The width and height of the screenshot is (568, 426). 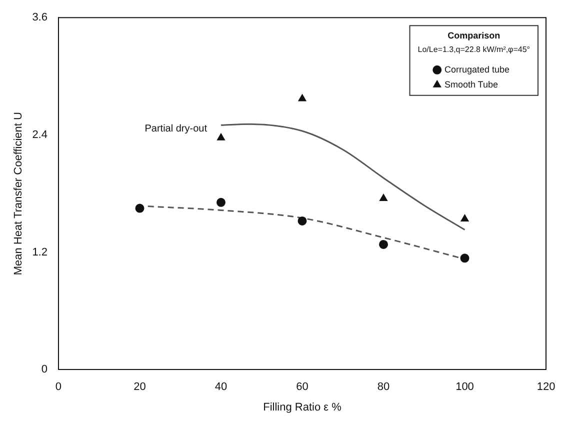 What do you see at coordinates (140, 387) in the screenshot?
I see `x-tick-label: 20` at bounding box center [140, 387].